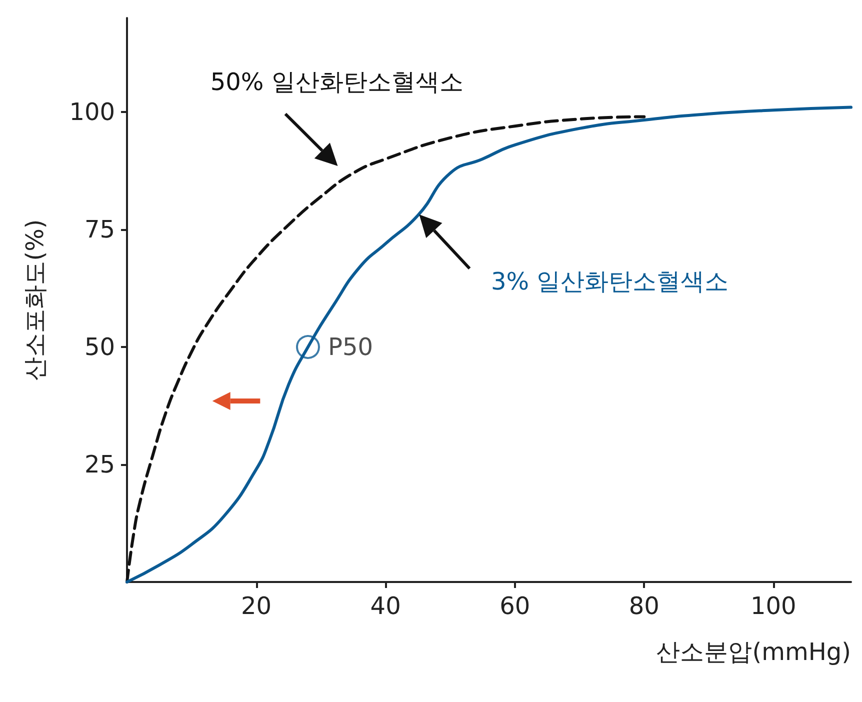  What do you see at coordinates (99, 230) in the screenshot?
I see `y-tick-label: 75` at bounding box center [99, 230].